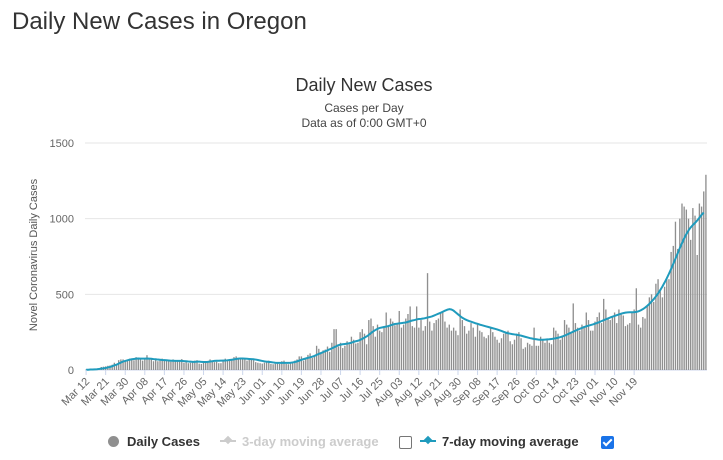  I want to click on legend-3day-average: 3-day moving average, so click(299, 441).